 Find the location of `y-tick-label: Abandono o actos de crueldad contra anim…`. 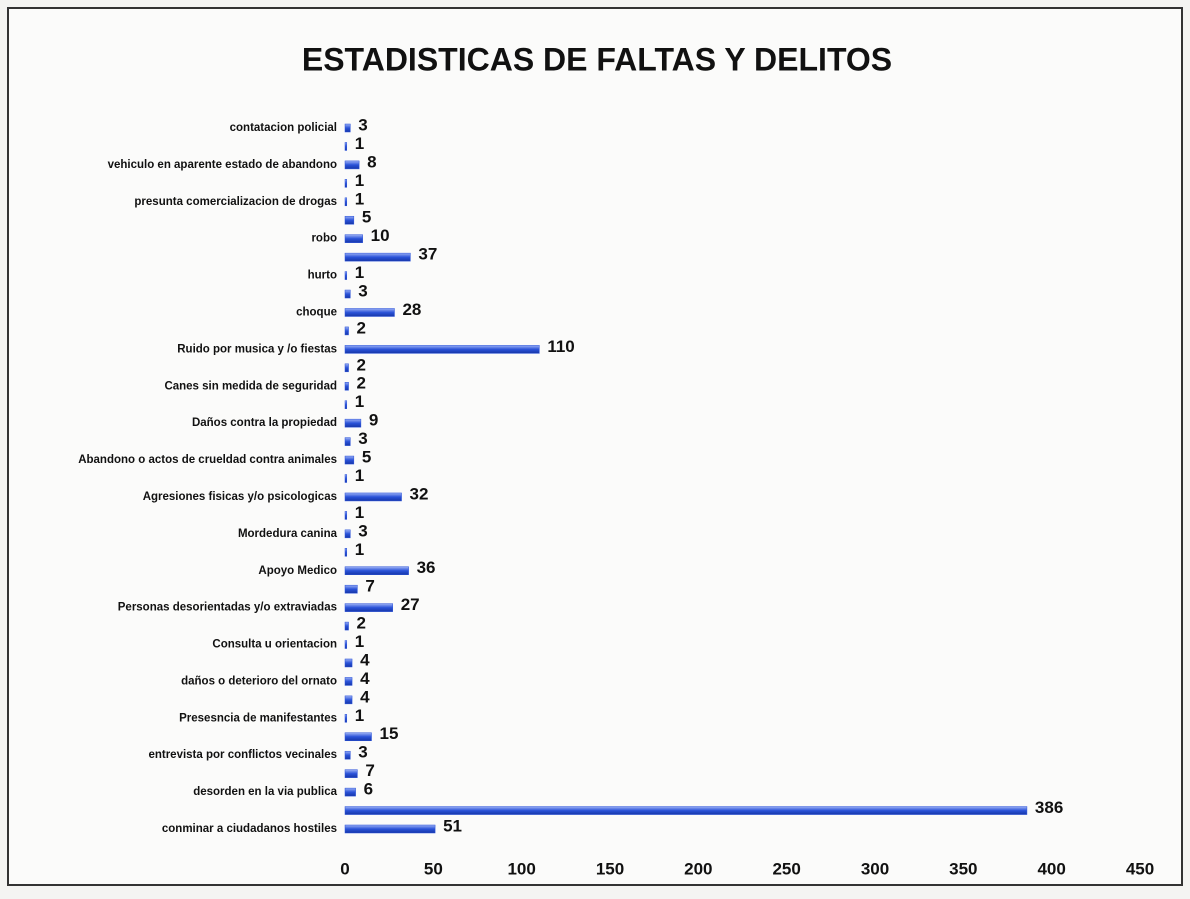

y-tick-label: Abandono o actos de crueldad contra anim… is located at coordinates (207, 460).